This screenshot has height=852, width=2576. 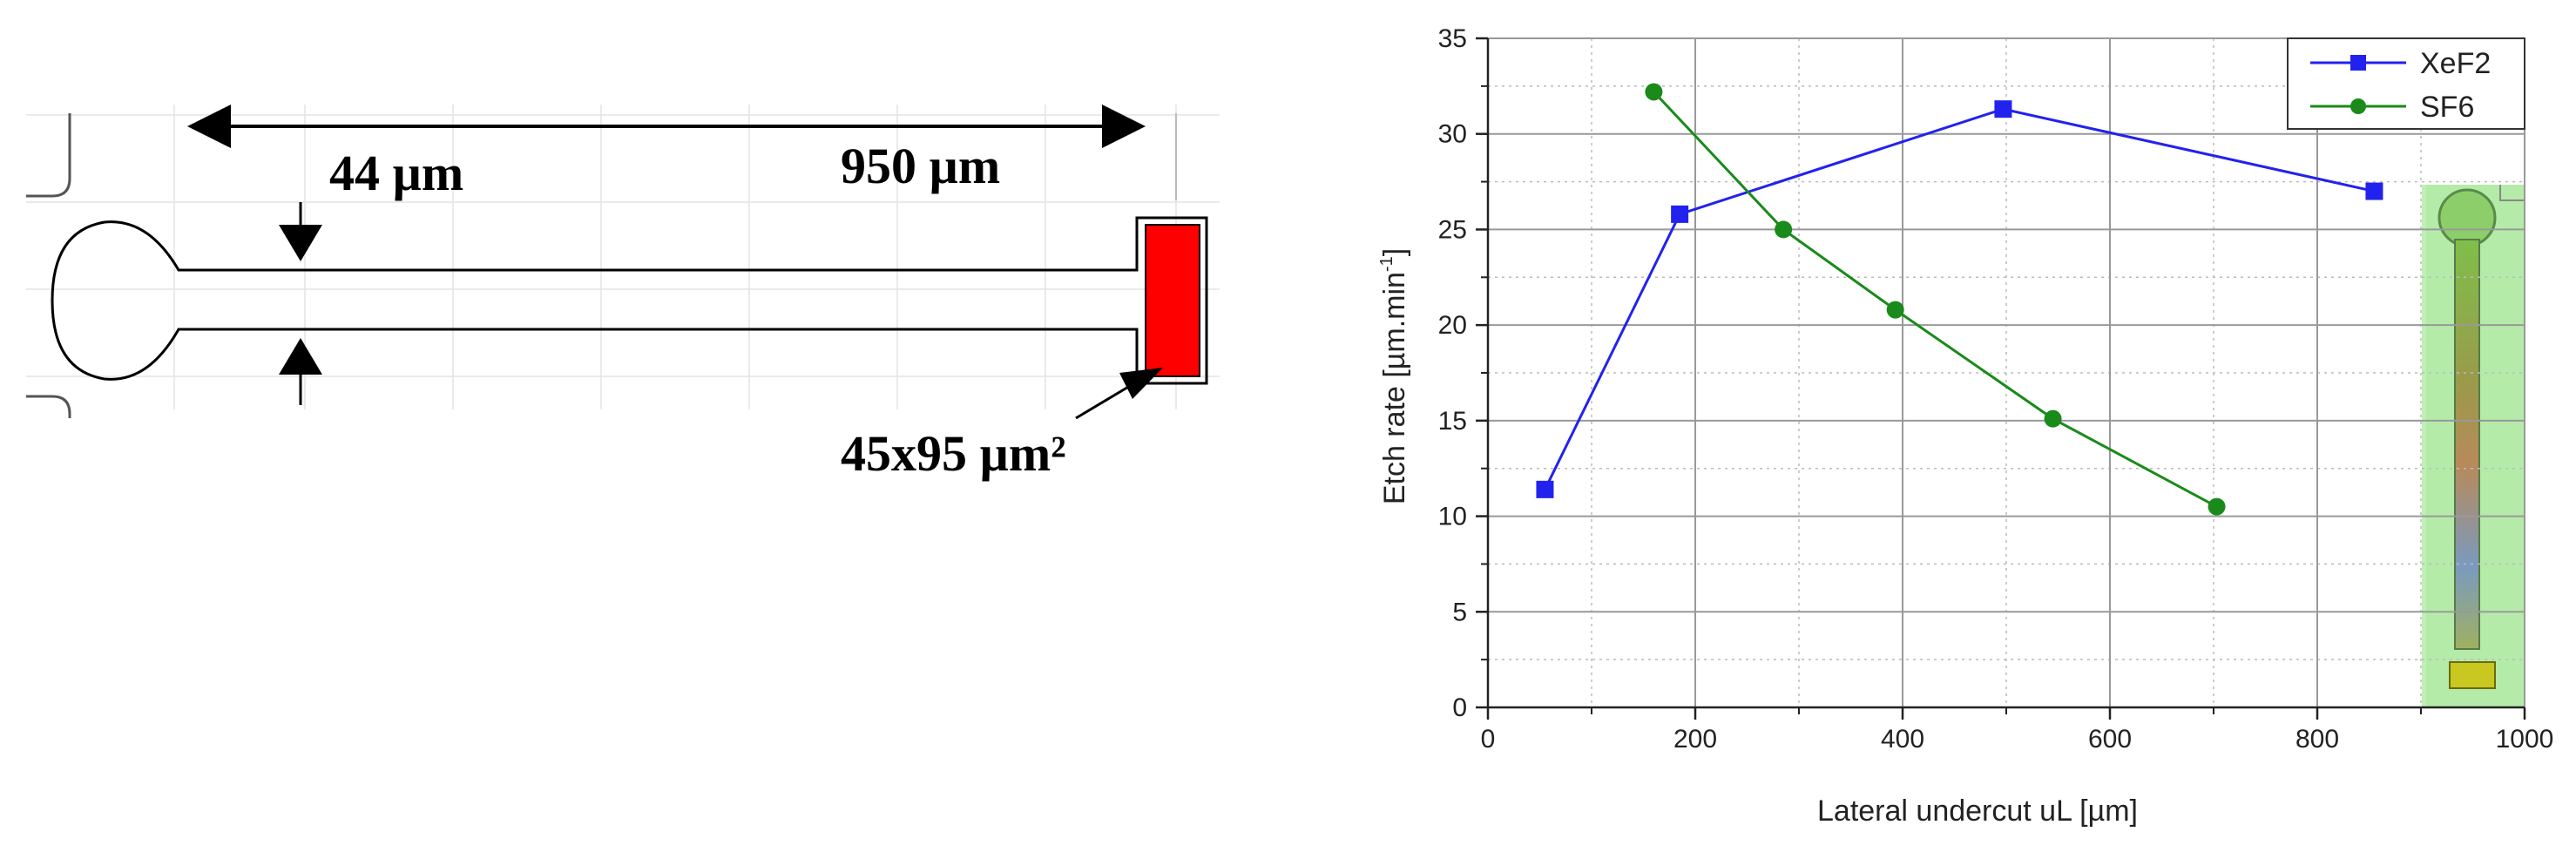 What do you see at coordinates (300, 356) in the screenshot?
I see `width-arrowhead-bottom` at bounding box center [300, 356].